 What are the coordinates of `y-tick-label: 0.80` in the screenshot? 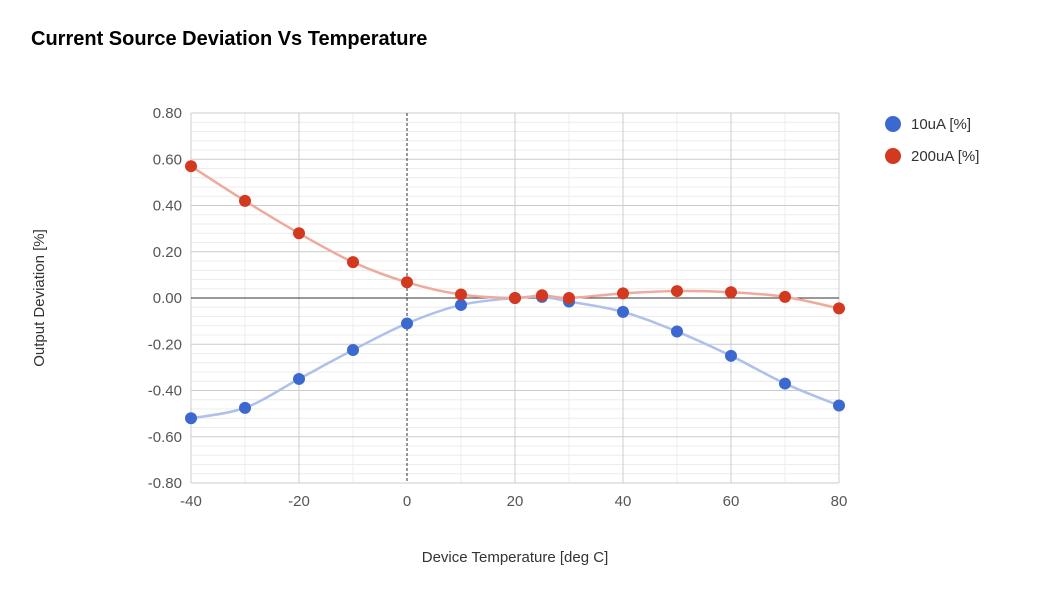 It's located at (167, 113).